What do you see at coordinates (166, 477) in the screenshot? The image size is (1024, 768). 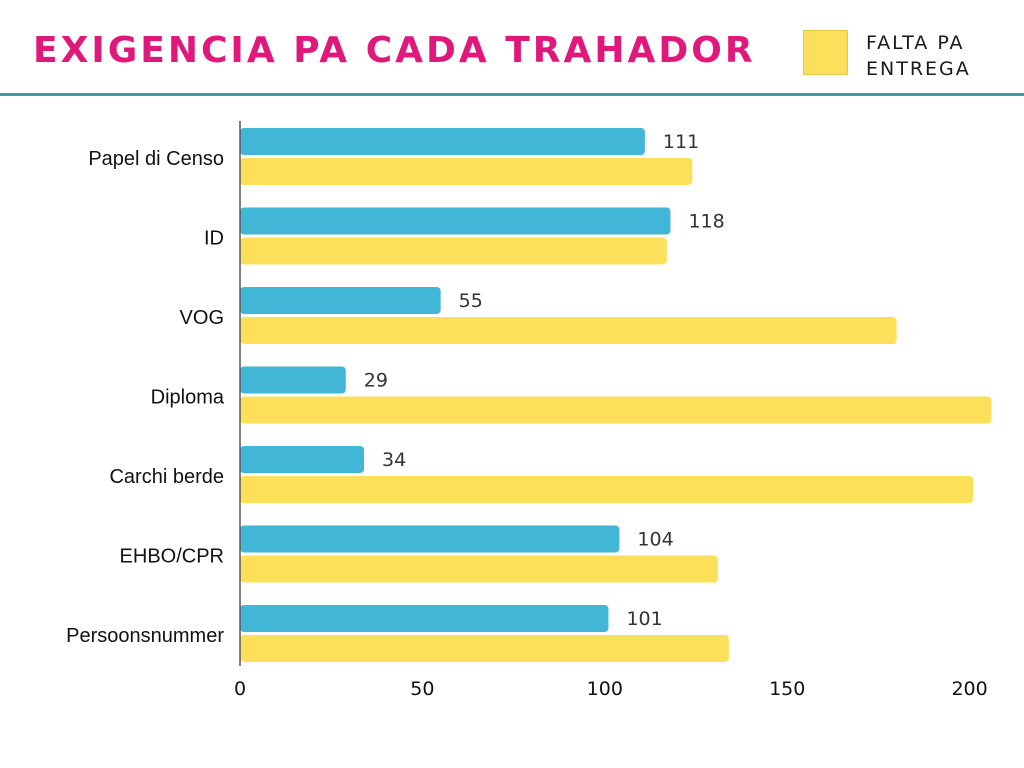 I see `category-label-4: Carchi berde` at bounding box center [166, 477].